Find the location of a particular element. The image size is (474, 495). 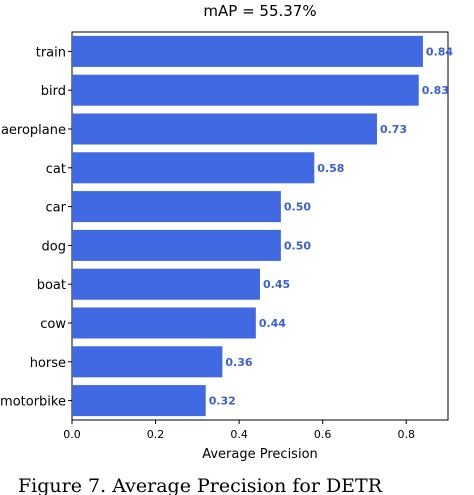

bar-motorbike is located at coordinates (139, 401).